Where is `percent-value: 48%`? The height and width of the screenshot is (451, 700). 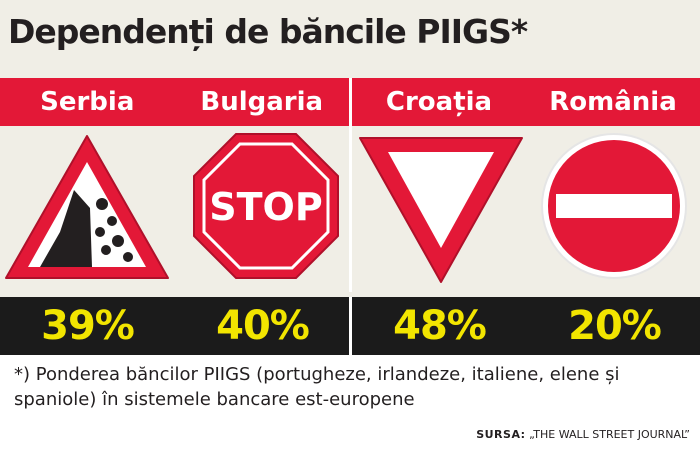 percent-value: 48% is located at coordinates (440, 326).